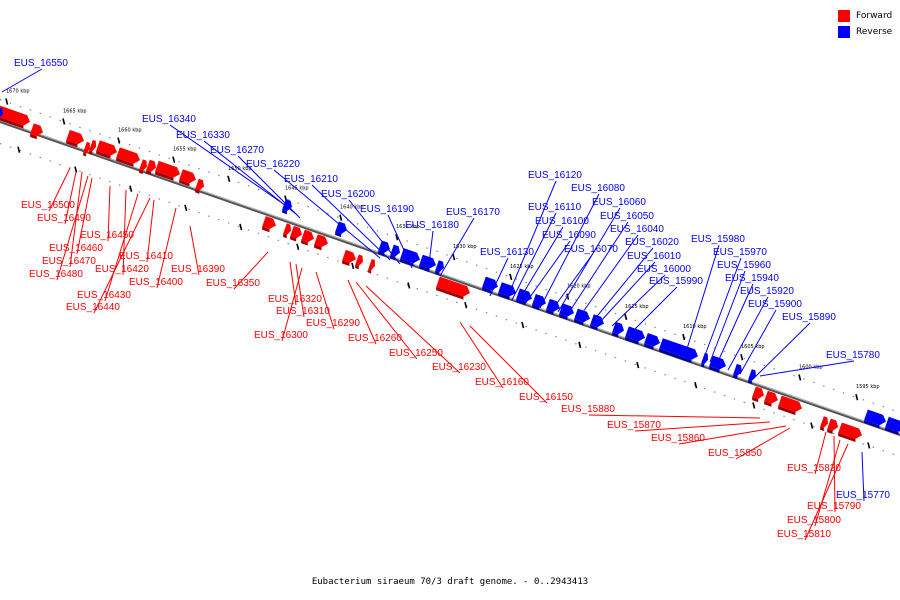 The height and width of the screenshot is (600, 900). What do you see at coordinates (637, 307) in the screenshot?
I see `tick-label: 1615 kbp` at bounding box center [637, 307].